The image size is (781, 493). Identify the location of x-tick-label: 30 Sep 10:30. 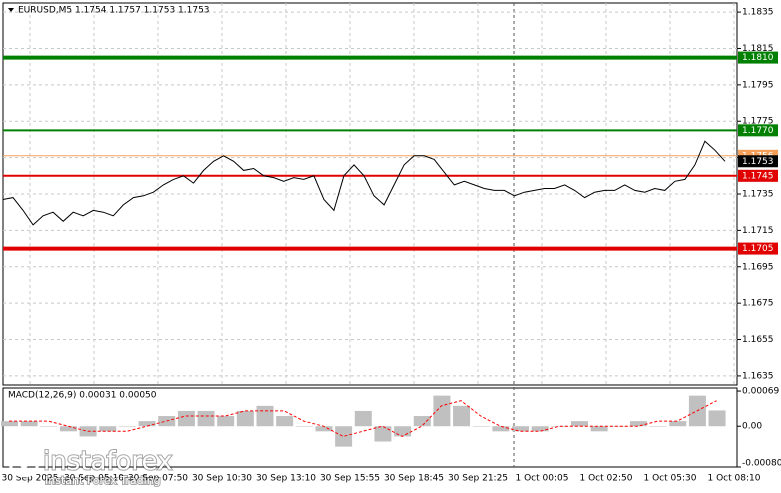
(222, 479).